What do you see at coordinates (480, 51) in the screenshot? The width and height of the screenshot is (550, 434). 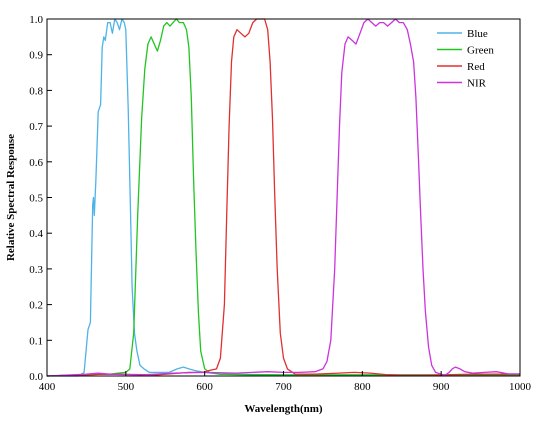 I see `legend-label-green: Green` at bounding box center [480, 51].